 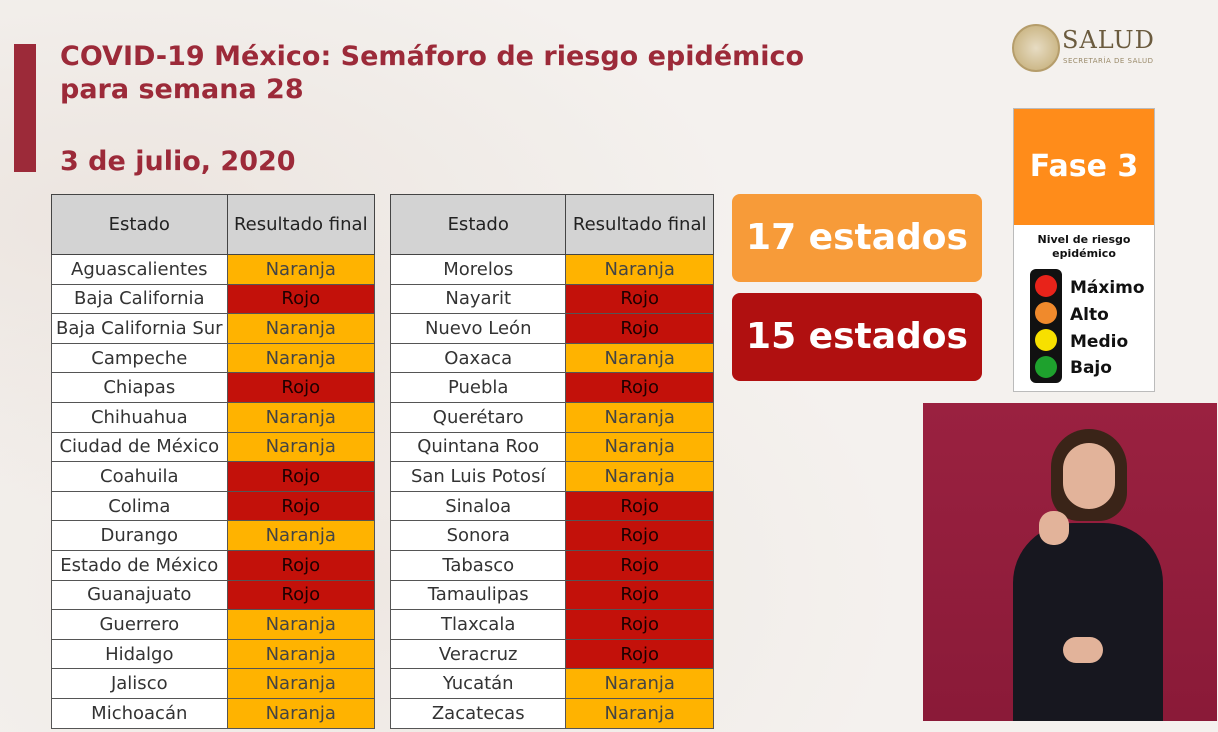 I want to click on sign-language-interpreter, so click(x=1070, y=562).